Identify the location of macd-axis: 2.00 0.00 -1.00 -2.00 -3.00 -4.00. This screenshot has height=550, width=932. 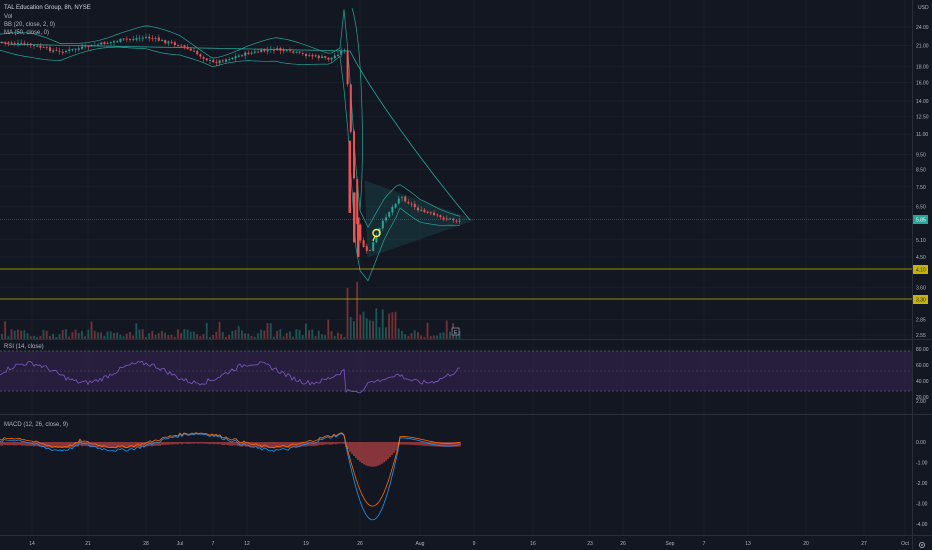
(922, 463).